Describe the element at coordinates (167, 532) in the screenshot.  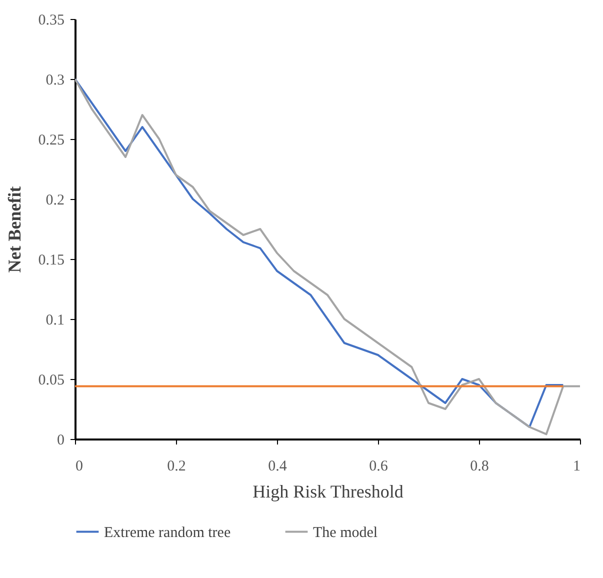
I see `legend-label: Extreme random tree` at that location.